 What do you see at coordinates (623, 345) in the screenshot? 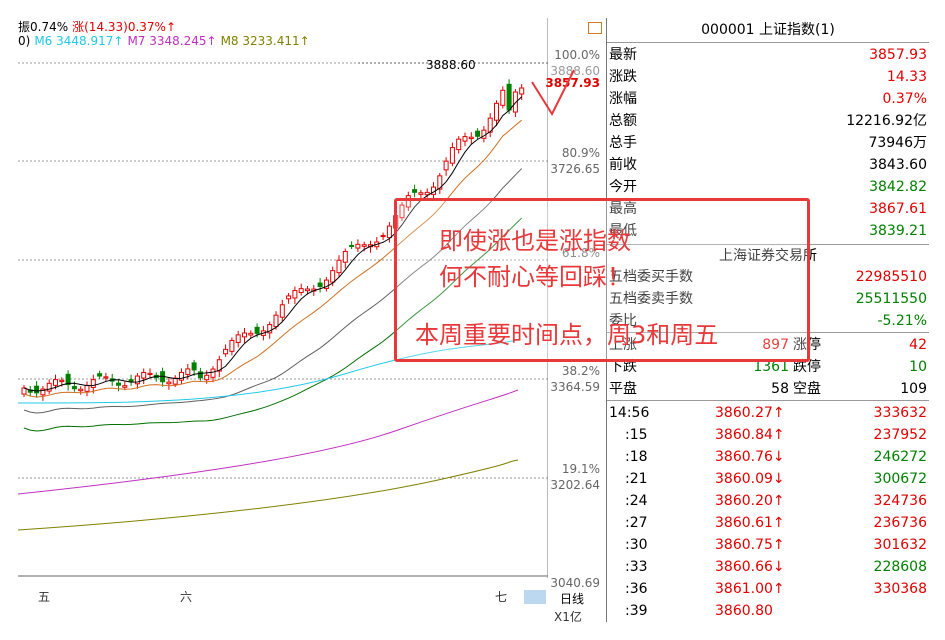
I see `breadth-label: 上涨` at bounding box center [623, 345].